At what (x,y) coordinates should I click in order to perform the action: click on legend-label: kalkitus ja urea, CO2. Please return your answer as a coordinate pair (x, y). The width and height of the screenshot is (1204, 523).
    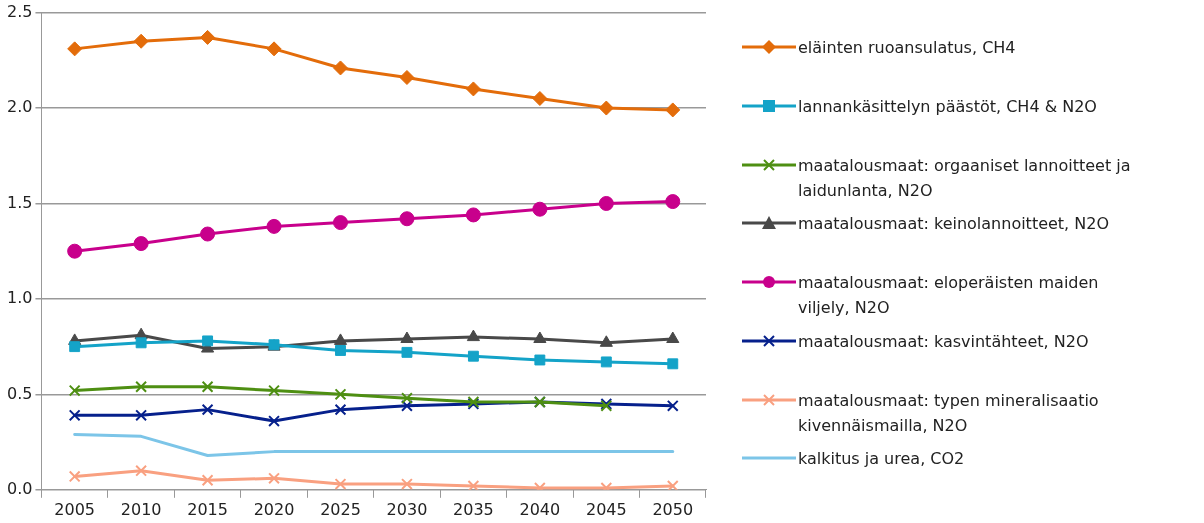
    Looking at the image, I should click on (882, 459).